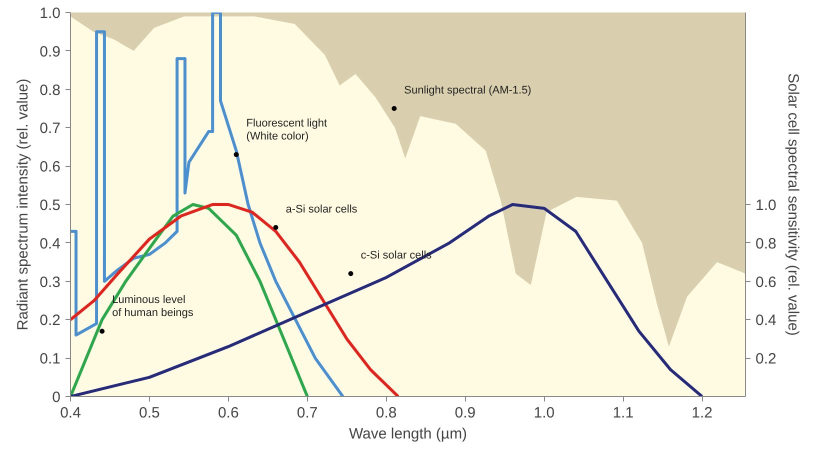 The width and height of the screenshot is (822, 452). Describe the element at coordinates (50, 90) in the screenshot. I see `y-tick-label: 0.8` at that location.